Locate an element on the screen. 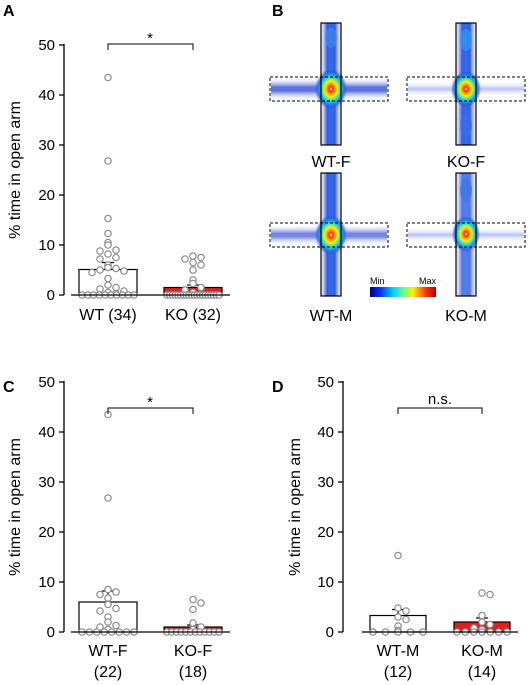  colorbar-min-label: Min is located at coordinates (377, 281).